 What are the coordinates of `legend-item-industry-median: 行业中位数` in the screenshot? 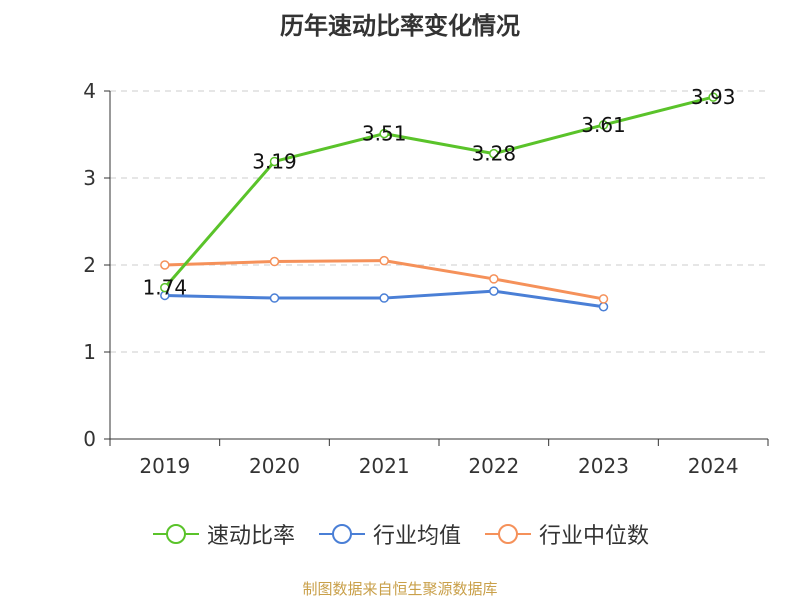 It's located at (566, 534).